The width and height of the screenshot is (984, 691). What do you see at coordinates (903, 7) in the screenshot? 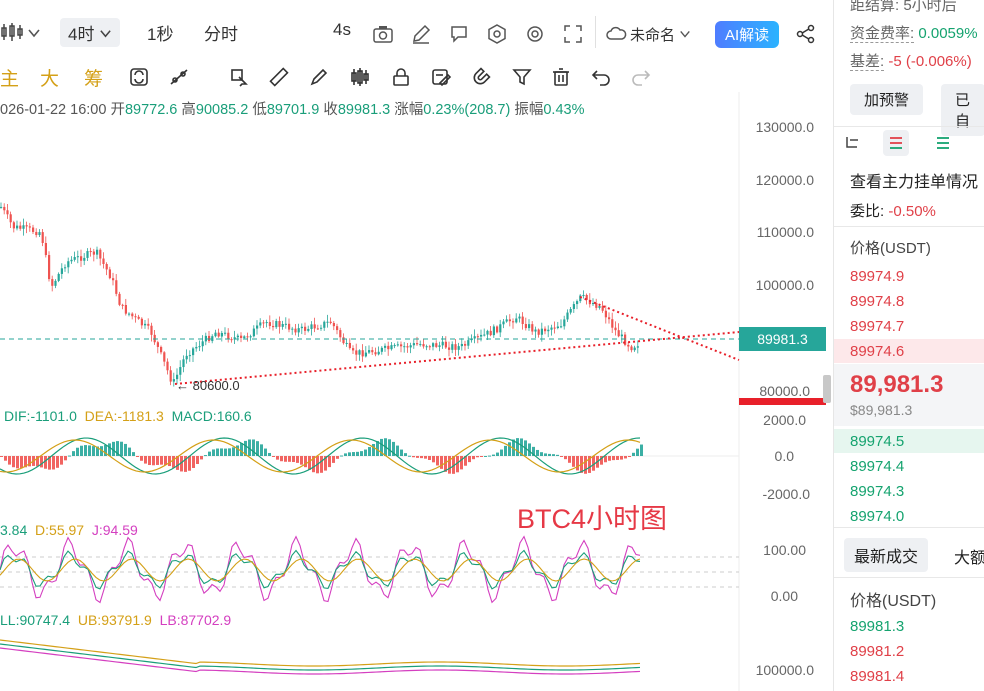
I see `settlement-row: 距结算: 5小时后` at bounding box center [903, 7].